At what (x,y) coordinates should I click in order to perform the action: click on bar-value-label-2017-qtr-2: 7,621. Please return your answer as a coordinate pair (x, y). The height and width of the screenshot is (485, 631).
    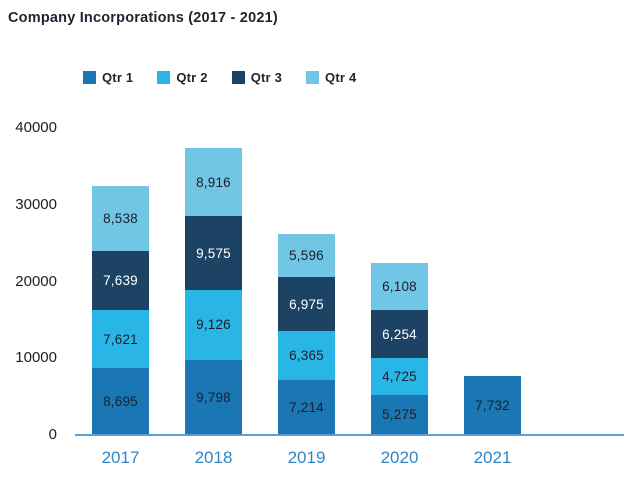
    Looking at the image, I should click on (120, 339).